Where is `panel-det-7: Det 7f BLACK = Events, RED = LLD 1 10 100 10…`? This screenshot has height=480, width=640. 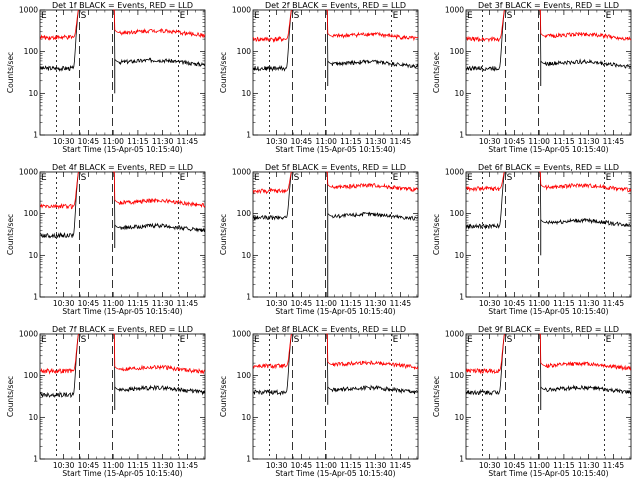 panel-det-7: Det 7f BLACK = Events, RED = LLD 1 10 100 10… is located at coordinates (106, 401).